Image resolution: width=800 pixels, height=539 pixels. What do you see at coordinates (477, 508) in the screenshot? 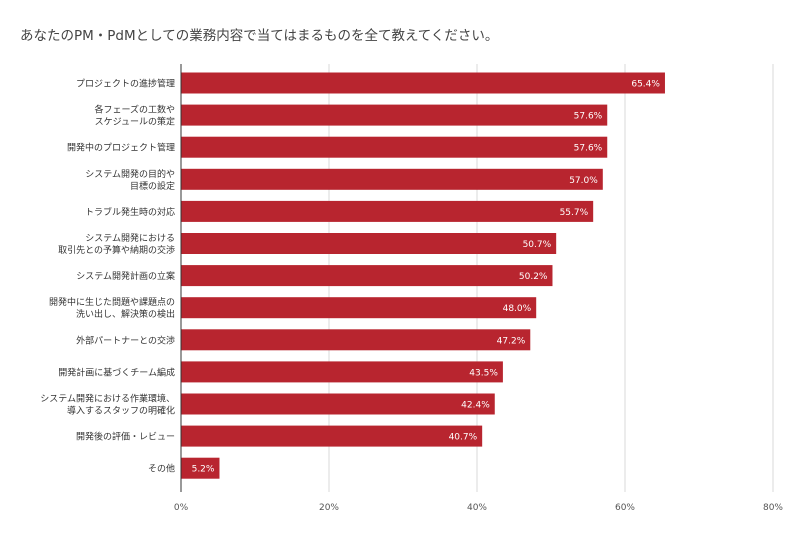
I see `x-tick-label: 40%` at bounding box center [477, 508].